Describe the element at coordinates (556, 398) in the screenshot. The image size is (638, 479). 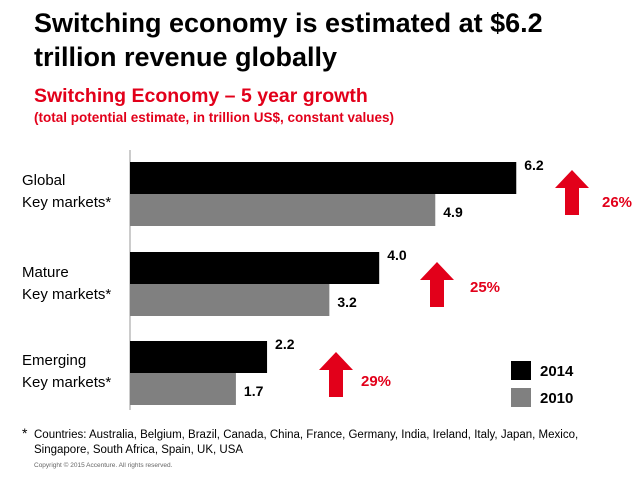
I see `legend-label-2010: 2010` at that location.